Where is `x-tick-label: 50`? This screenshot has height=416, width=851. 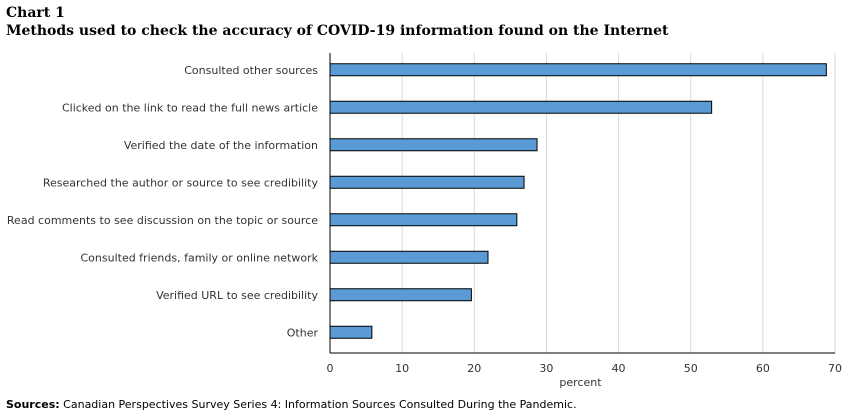
x-tick-label: 50 is located at coordinates (691, 368).